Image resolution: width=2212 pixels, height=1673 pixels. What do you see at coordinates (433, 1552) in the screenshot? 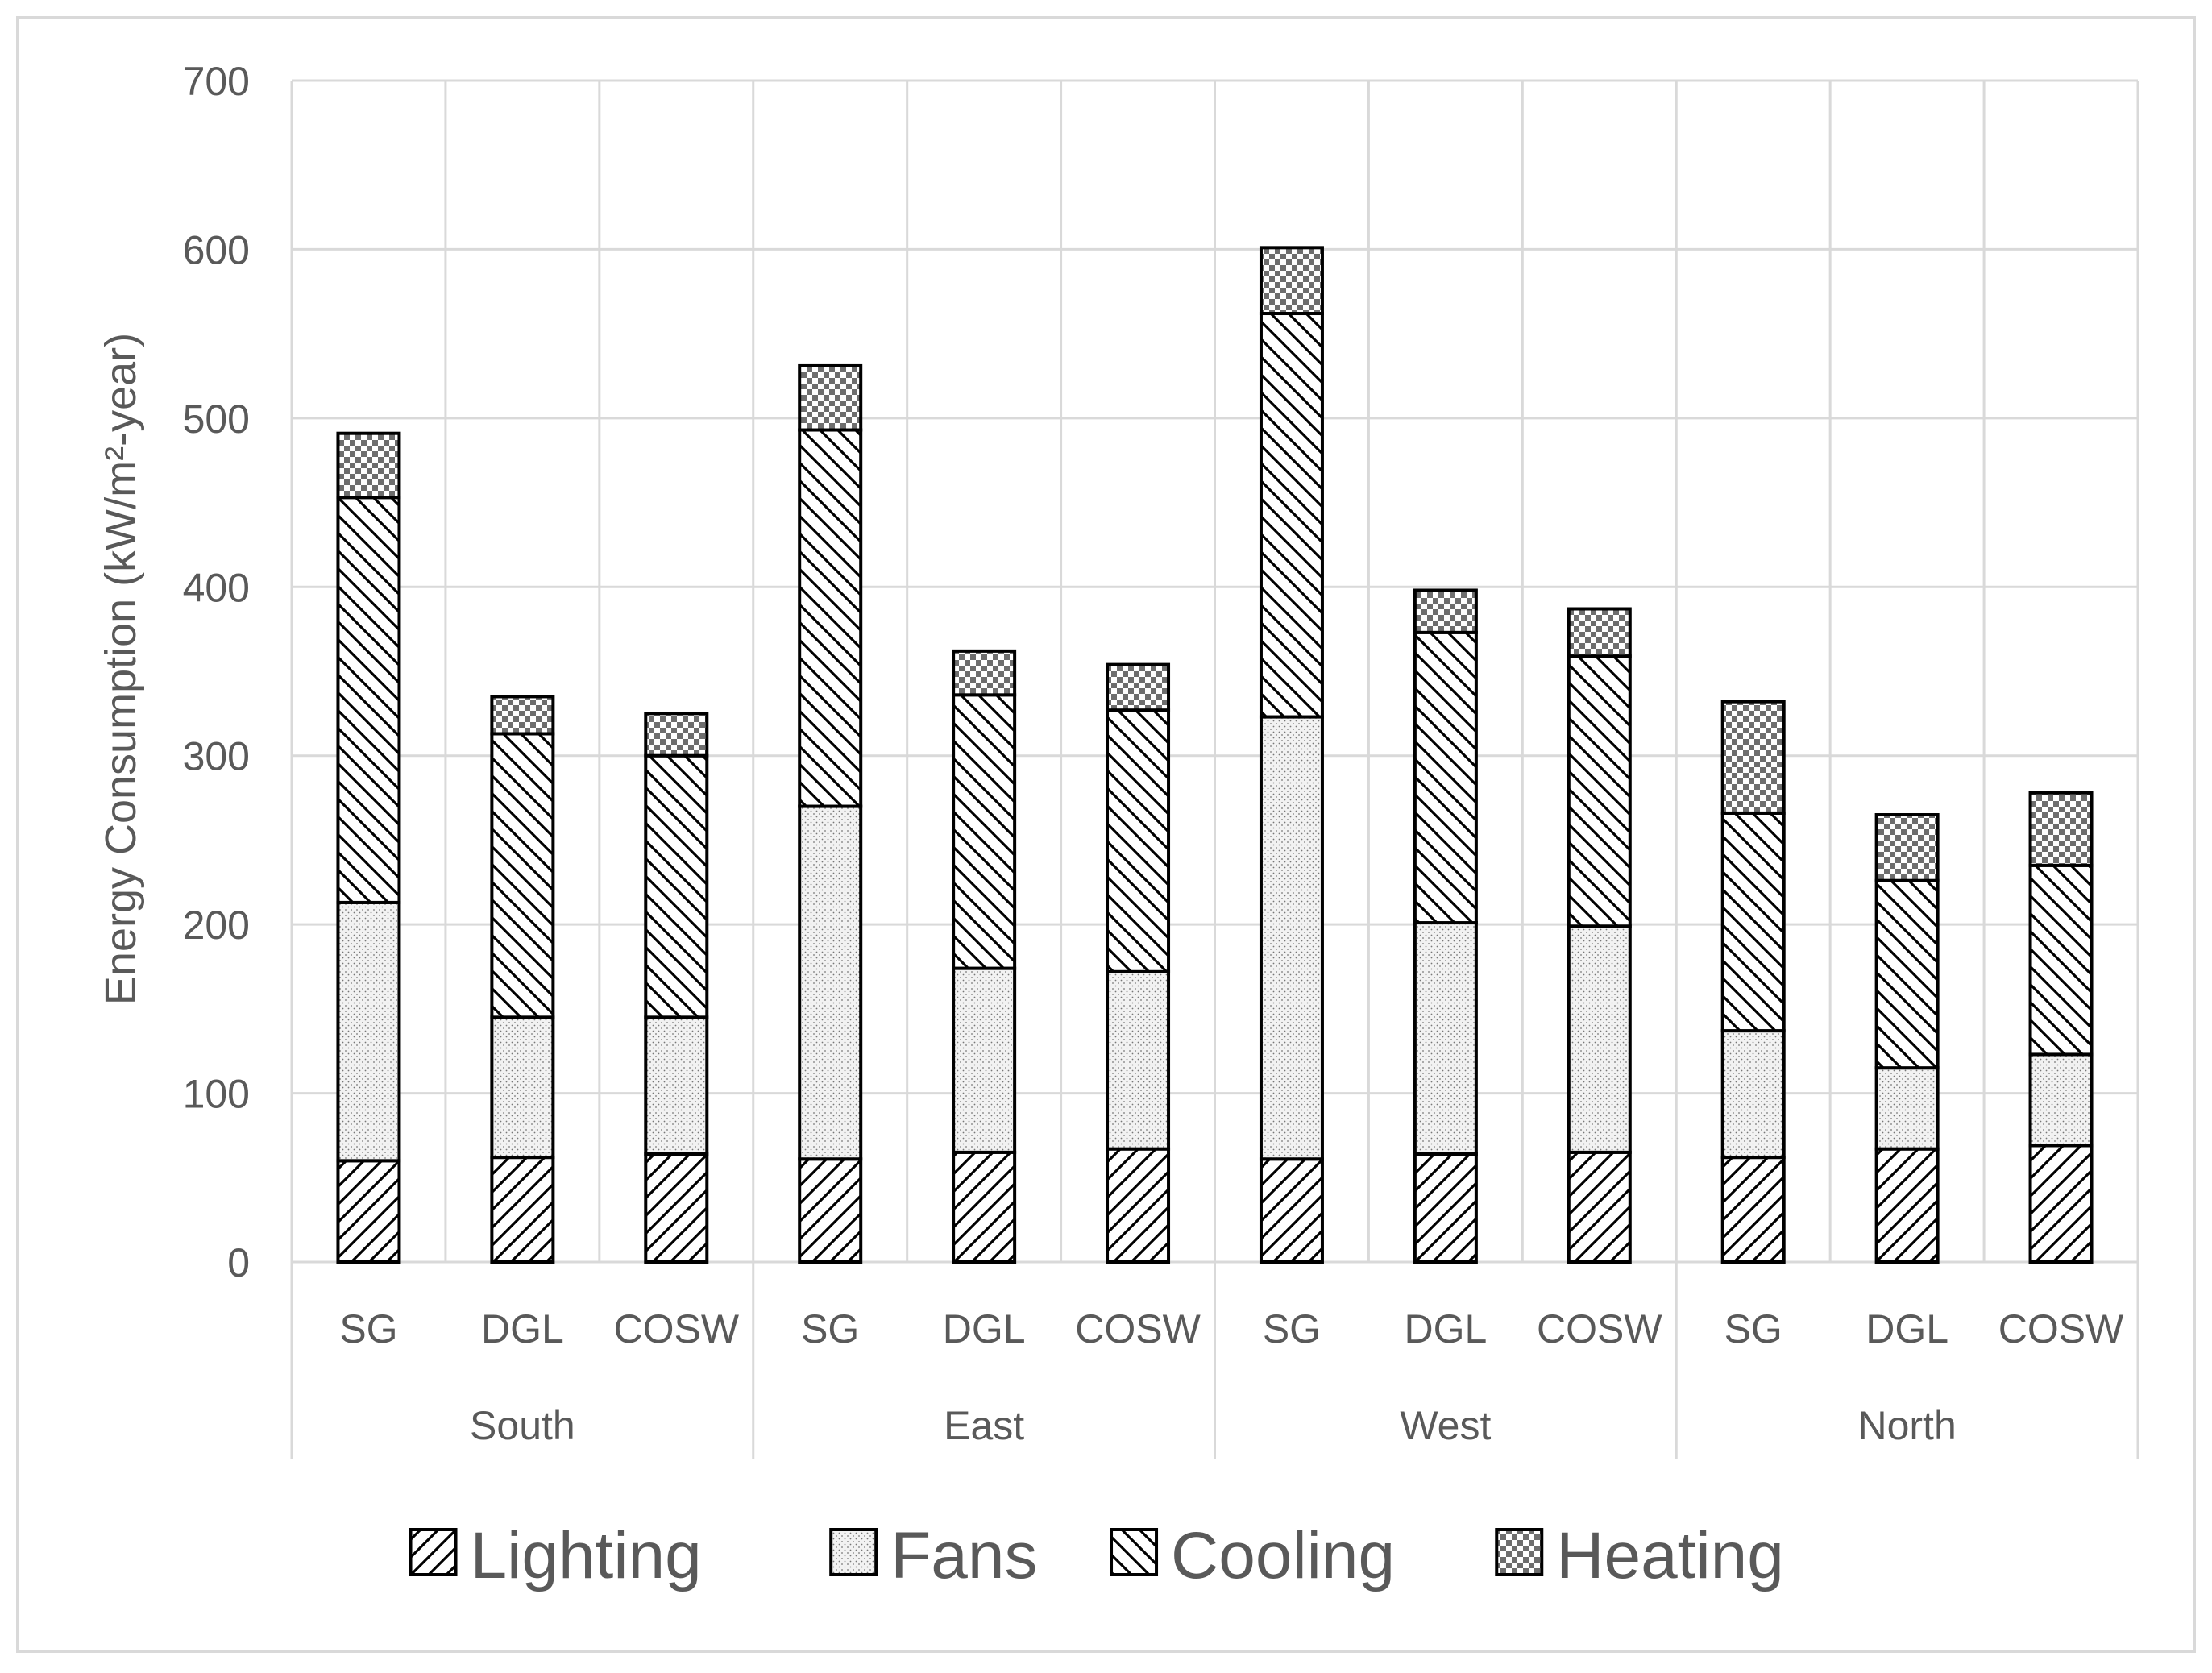
I see `legend-swatch-lighting` at bounding box center [433, 1552].